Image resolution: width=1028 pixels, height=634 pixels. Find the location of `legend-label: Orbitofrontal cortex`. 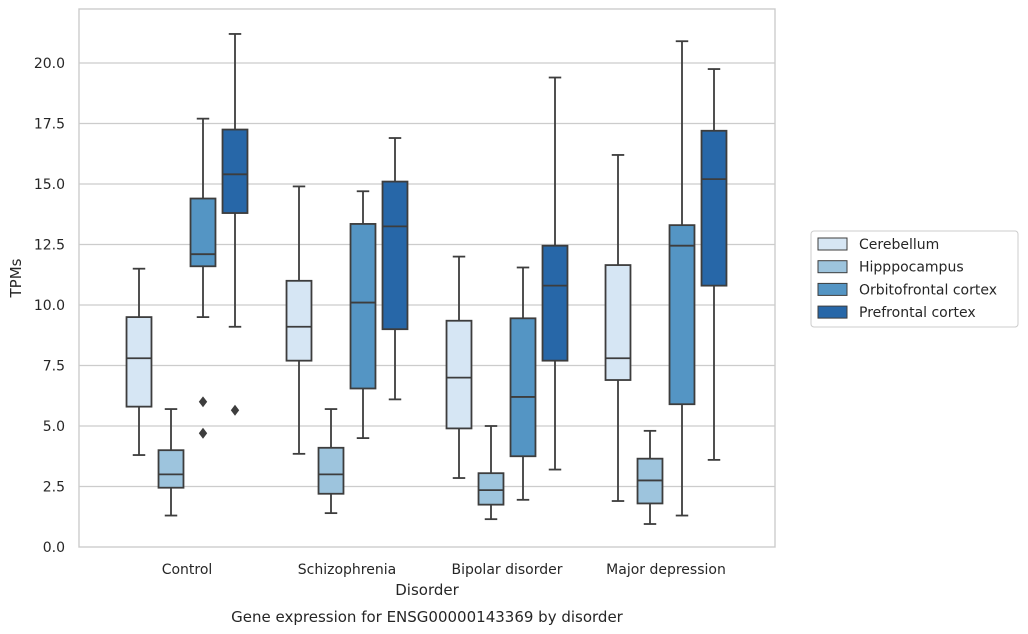

legend-label: Orbitofrontal cortex is located at coordinates (928, 290).